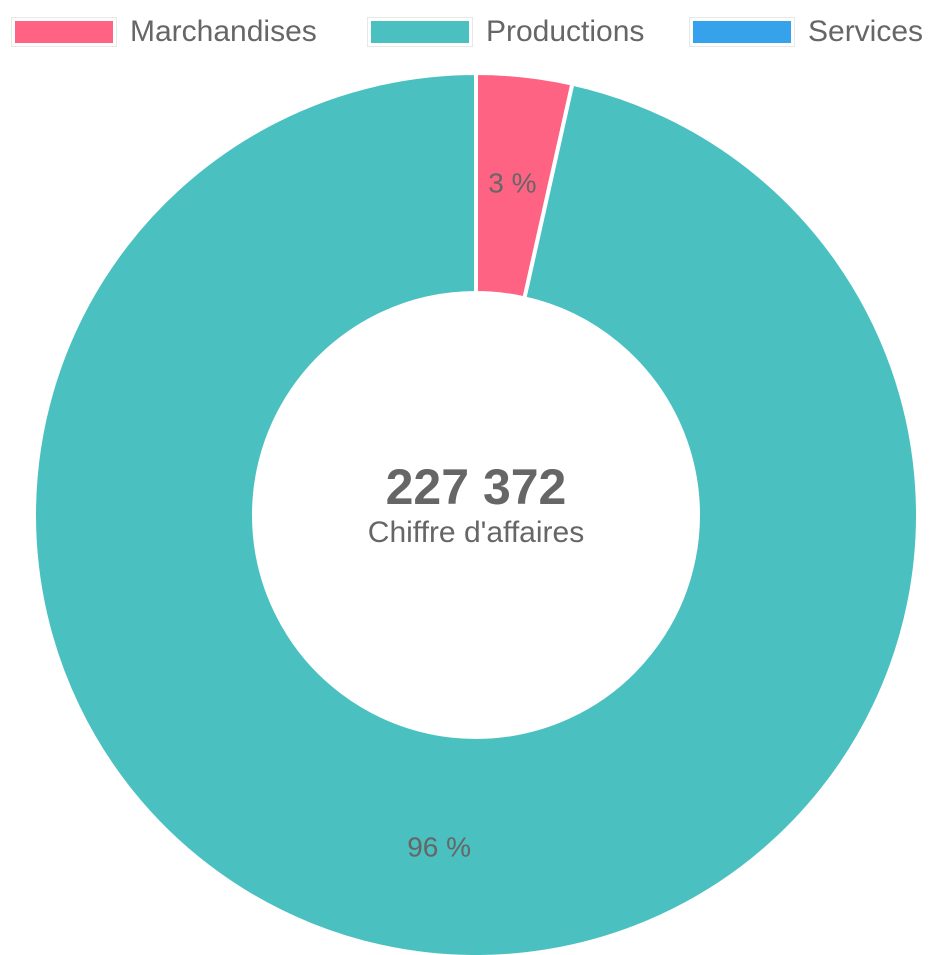 The image size is (944, 955). I want to click on legend-swatch-productions, so click(420, 32).